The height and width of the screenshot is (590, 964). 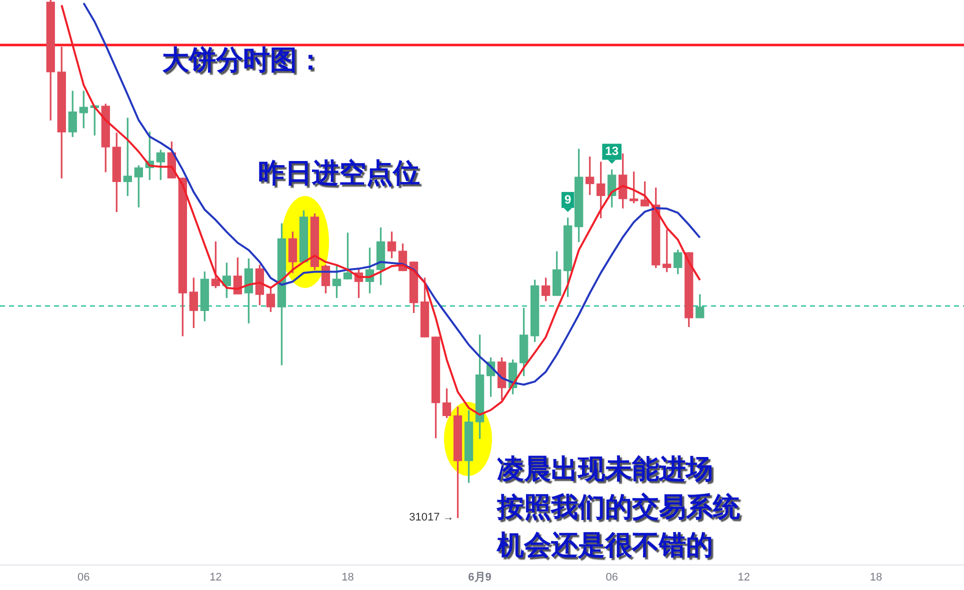 I want to click on annotation: 31017 →, so click(x=431, y=518).